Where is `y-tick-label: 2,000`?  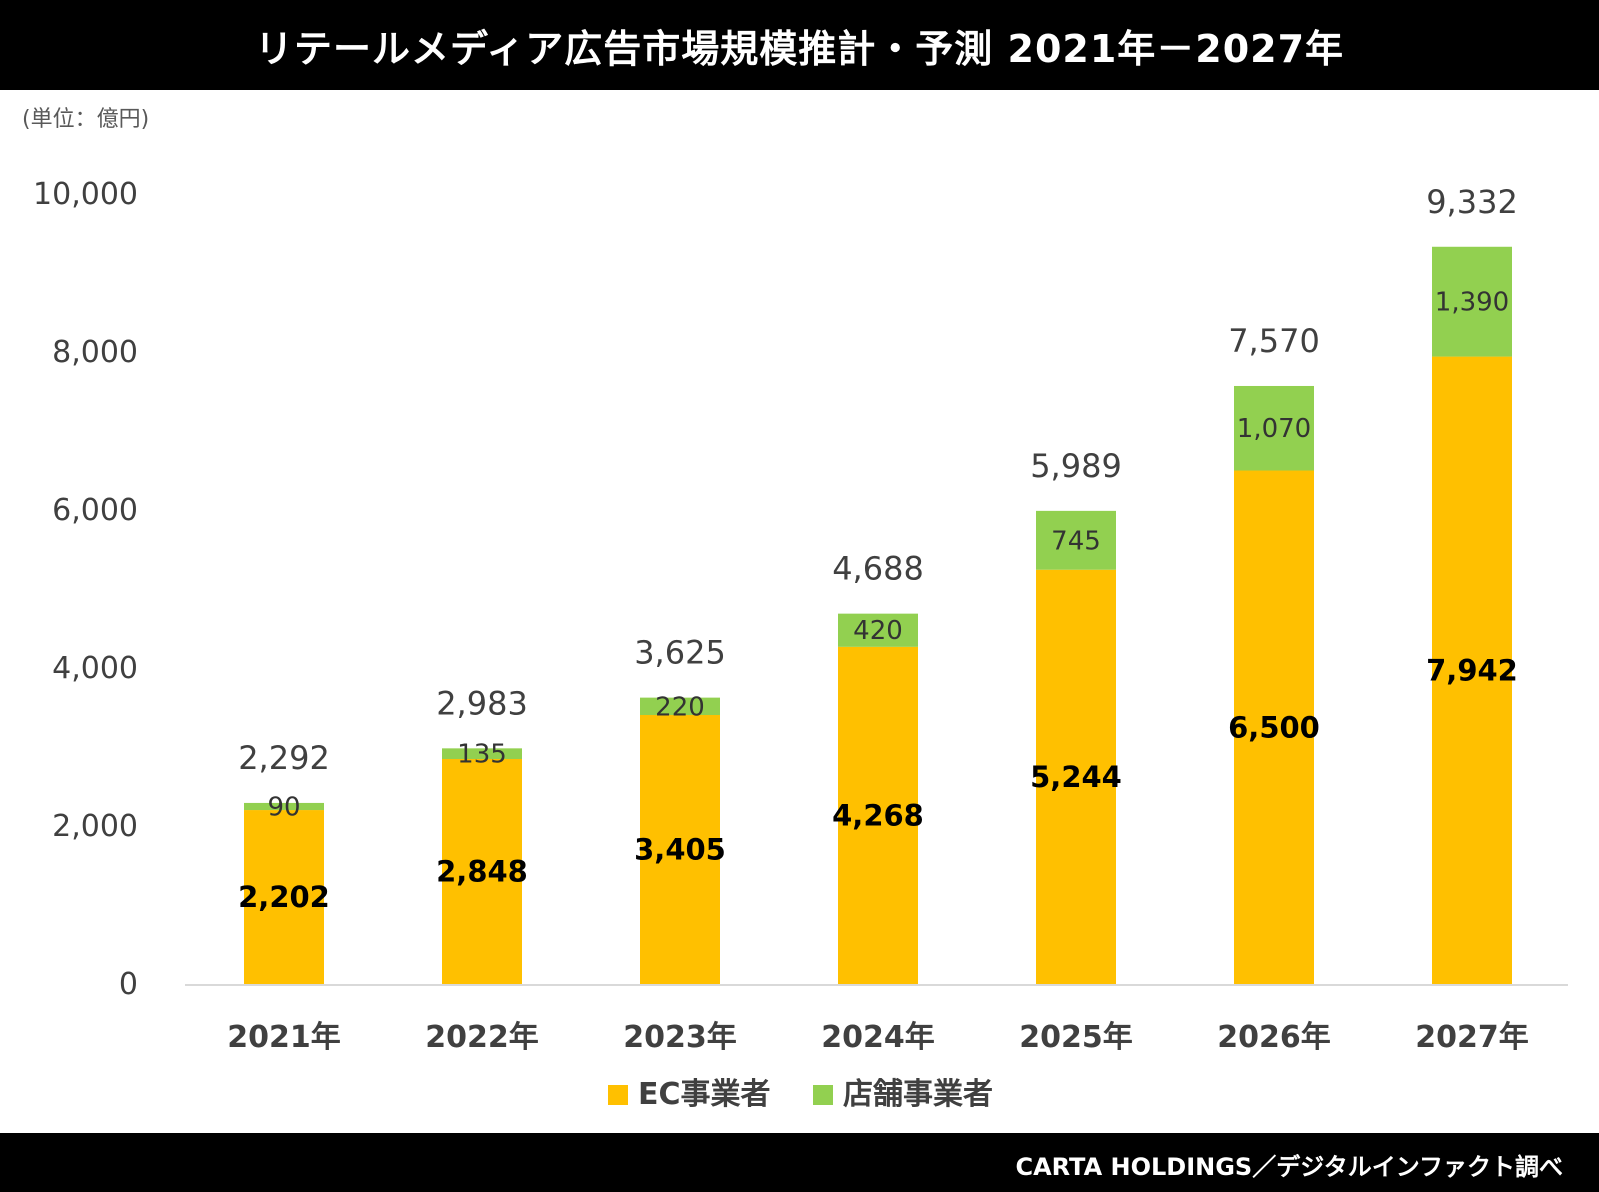 y-tick-label: 2,000 is located at coordinates (95, 826).